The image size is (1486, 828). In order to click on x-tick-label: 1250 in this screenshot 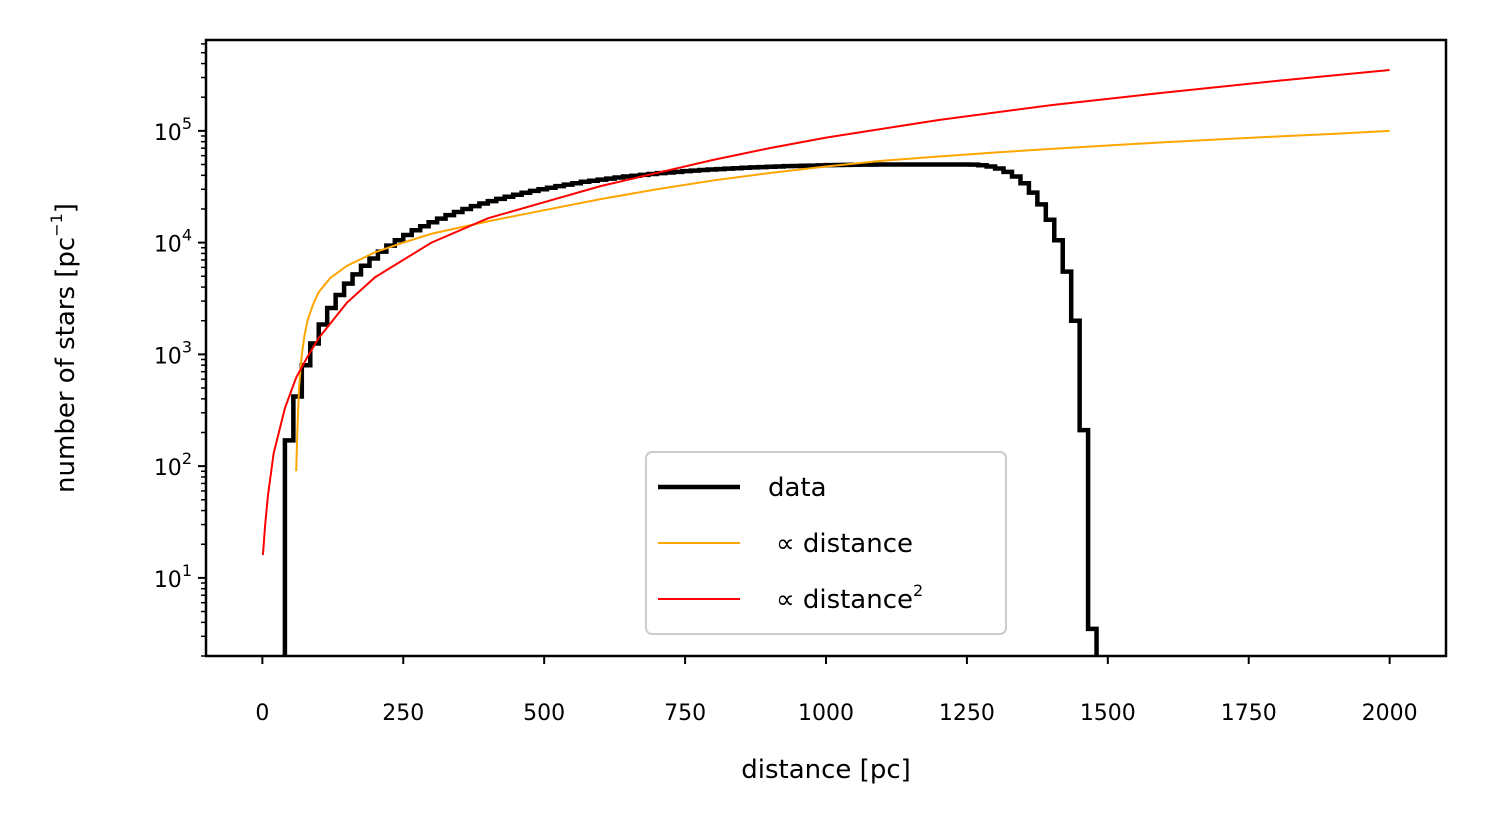, I will do `click(967, 713)`.